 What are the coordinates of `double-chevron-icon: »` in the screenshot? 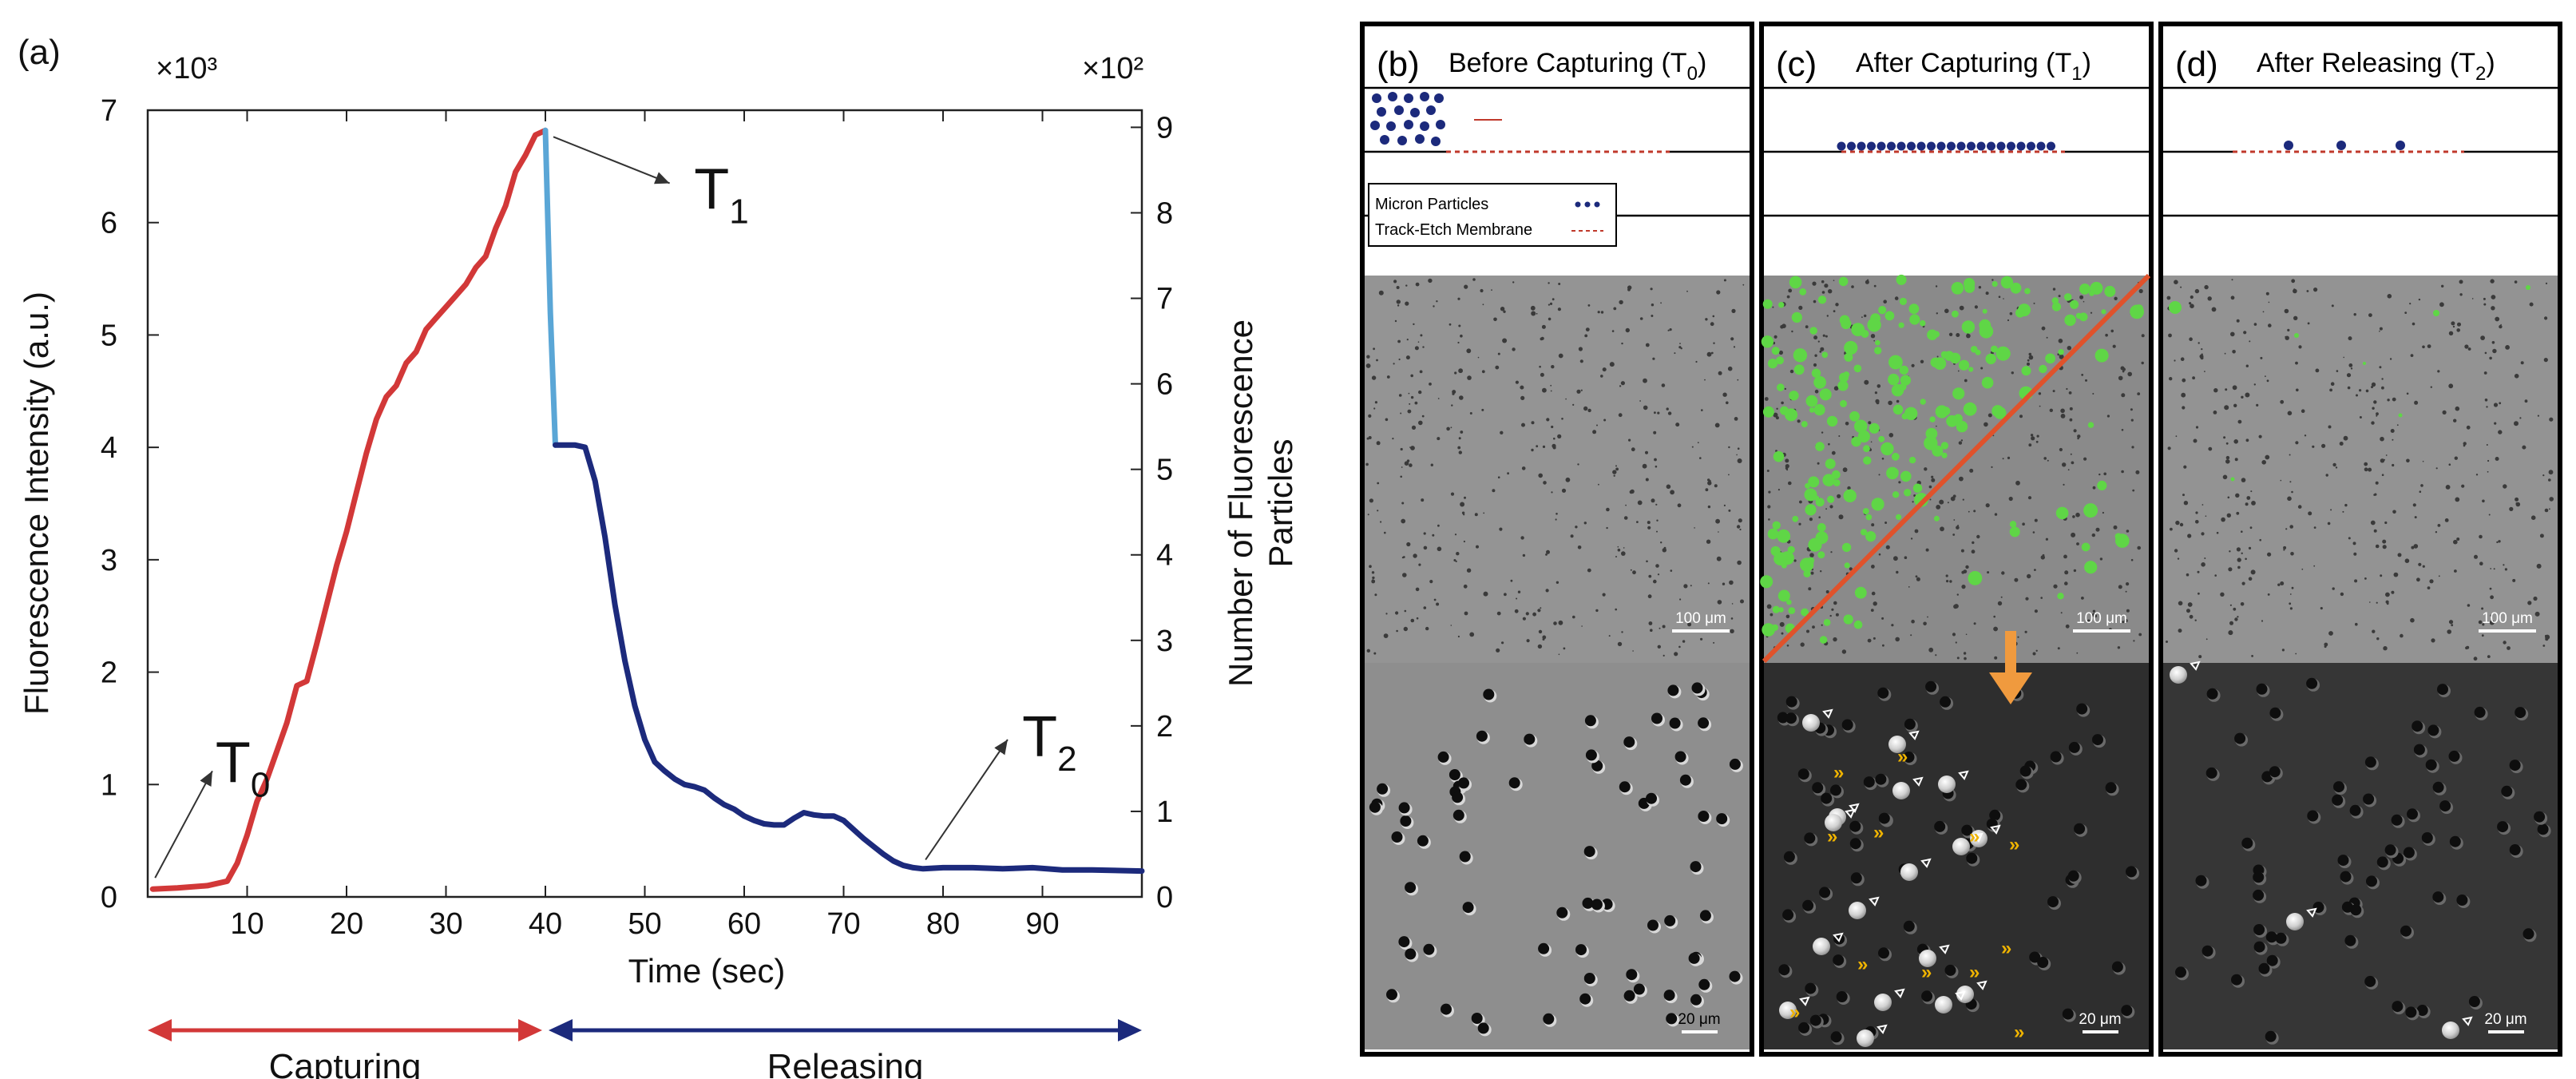 It's located at (1927, 973).